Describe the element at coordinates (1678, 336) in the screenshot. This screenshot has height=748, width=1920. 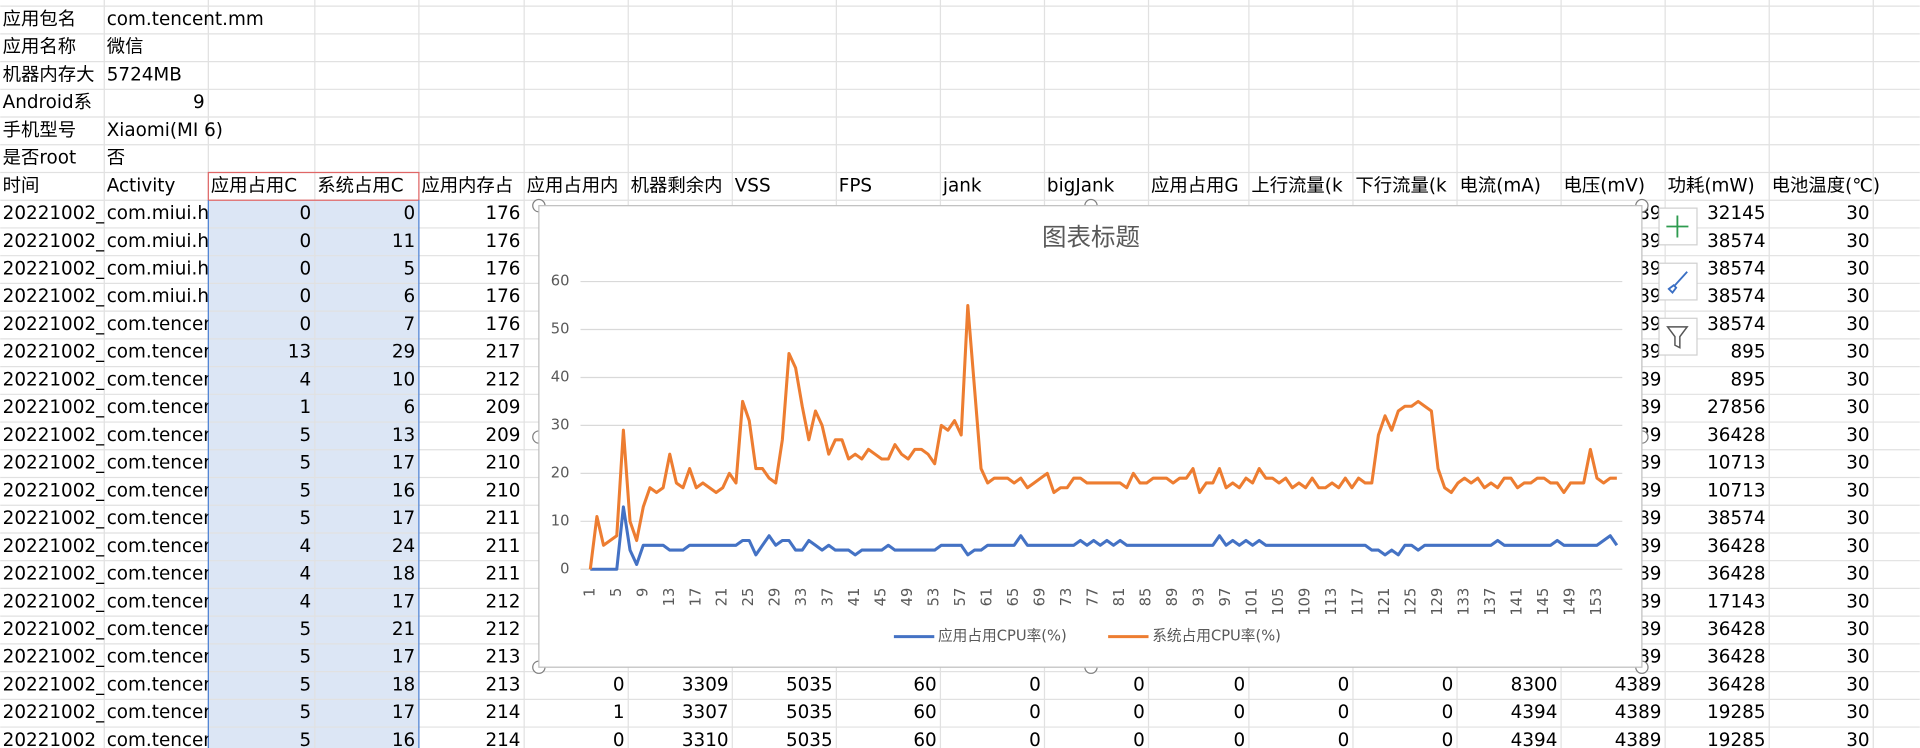
I see `chart-filters-button` at that location.